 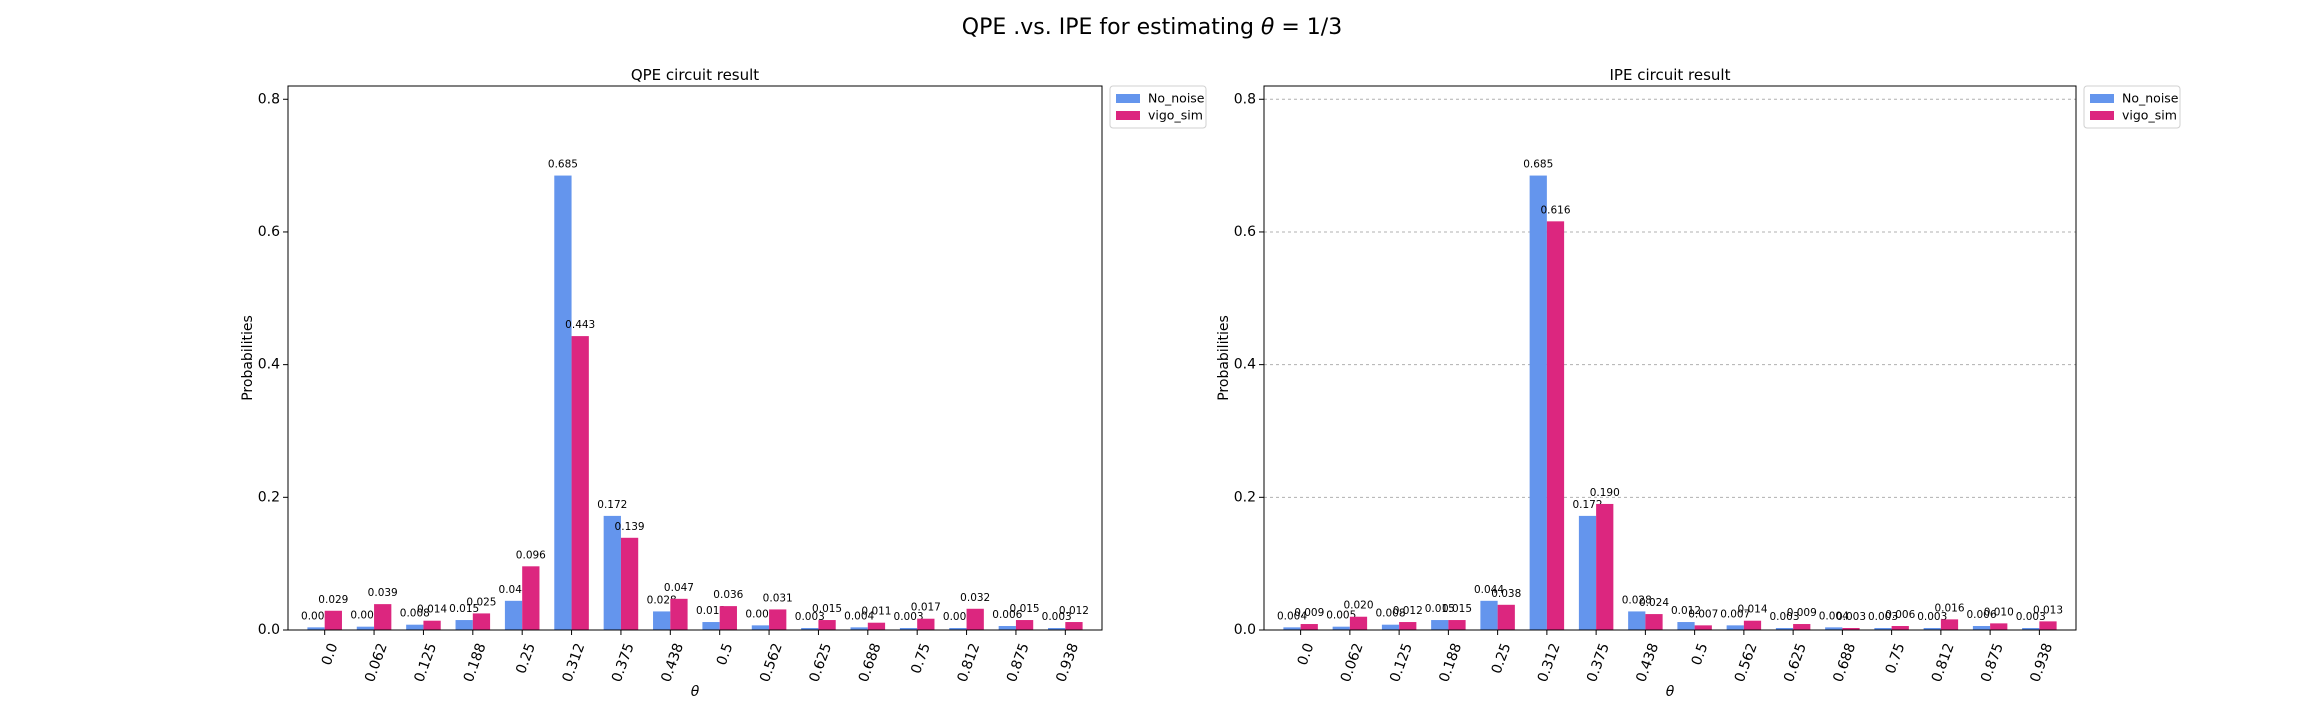 What do you see at coordinates (612, 505) in the screenshot?
I see `qpe-data-label: 0.172` at bounding box center [612, 505].